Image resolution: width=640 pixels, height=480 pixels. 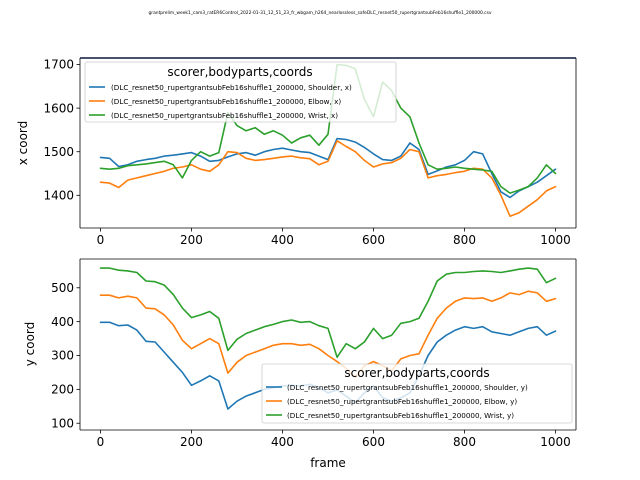 What do you see at coordinates (62, 288) in the screenshot?
I see `bottom-y-tick-label-4: 500` at bounding box center [62, 288].